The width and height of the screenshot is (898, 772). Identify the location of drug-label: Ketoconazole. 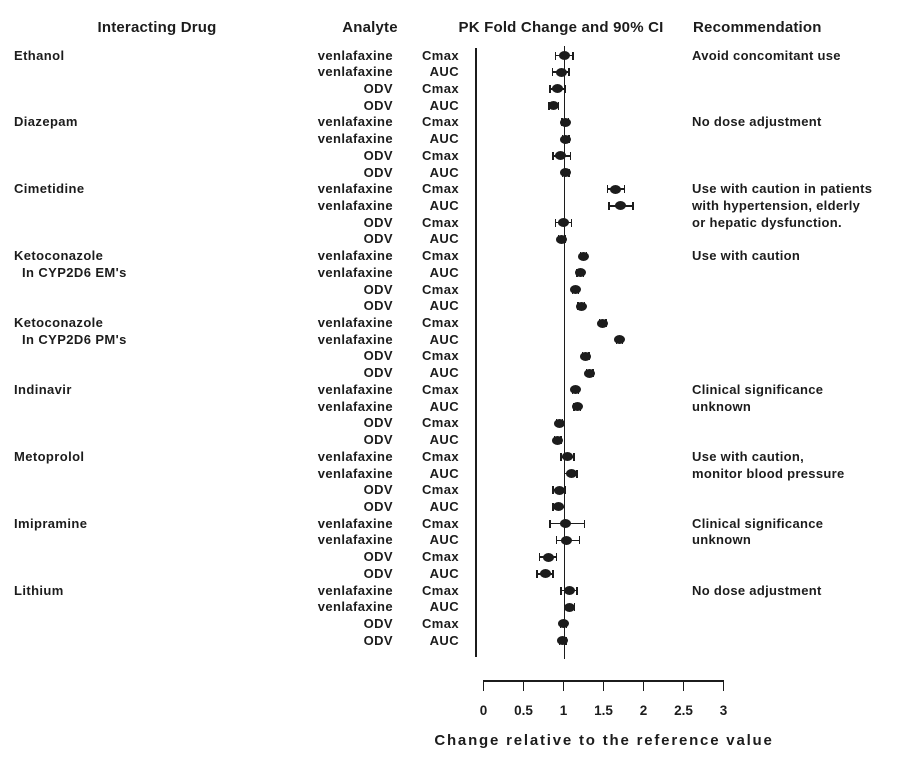
(59, 256).